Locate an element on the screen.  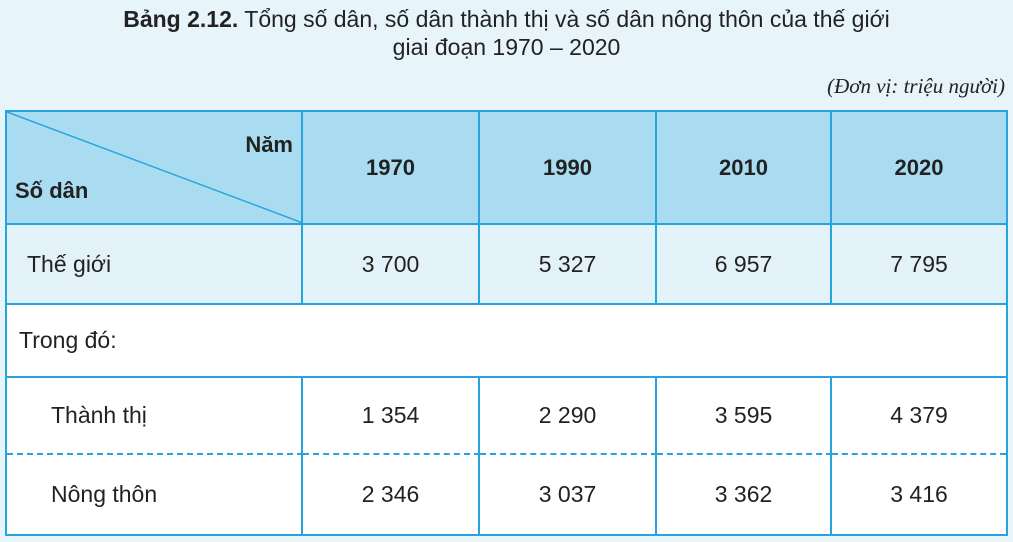
section-label: Trong đó: is located at coordinates (506, 341).